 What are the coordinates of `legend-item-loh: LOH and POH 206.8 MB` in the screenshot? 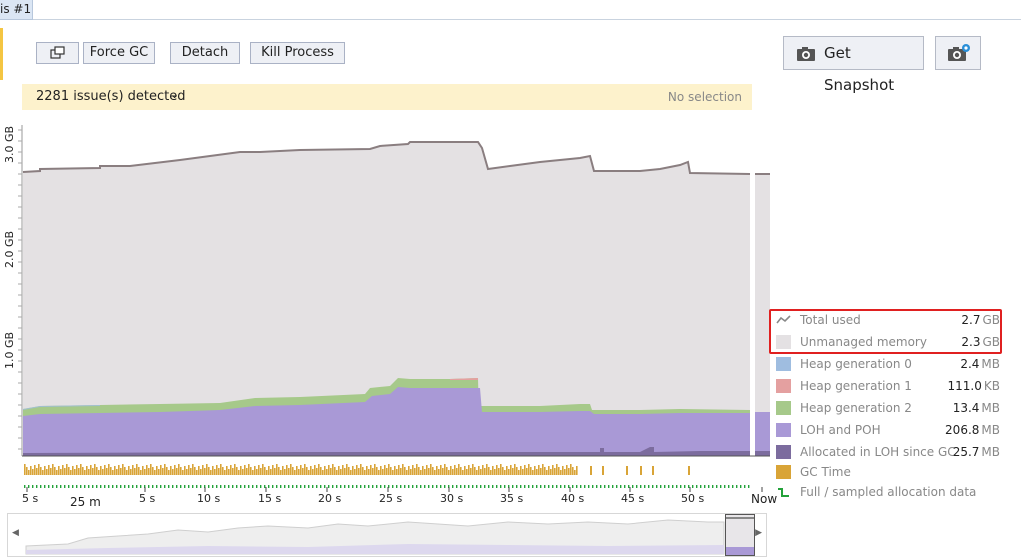 It's located at (887, 430).